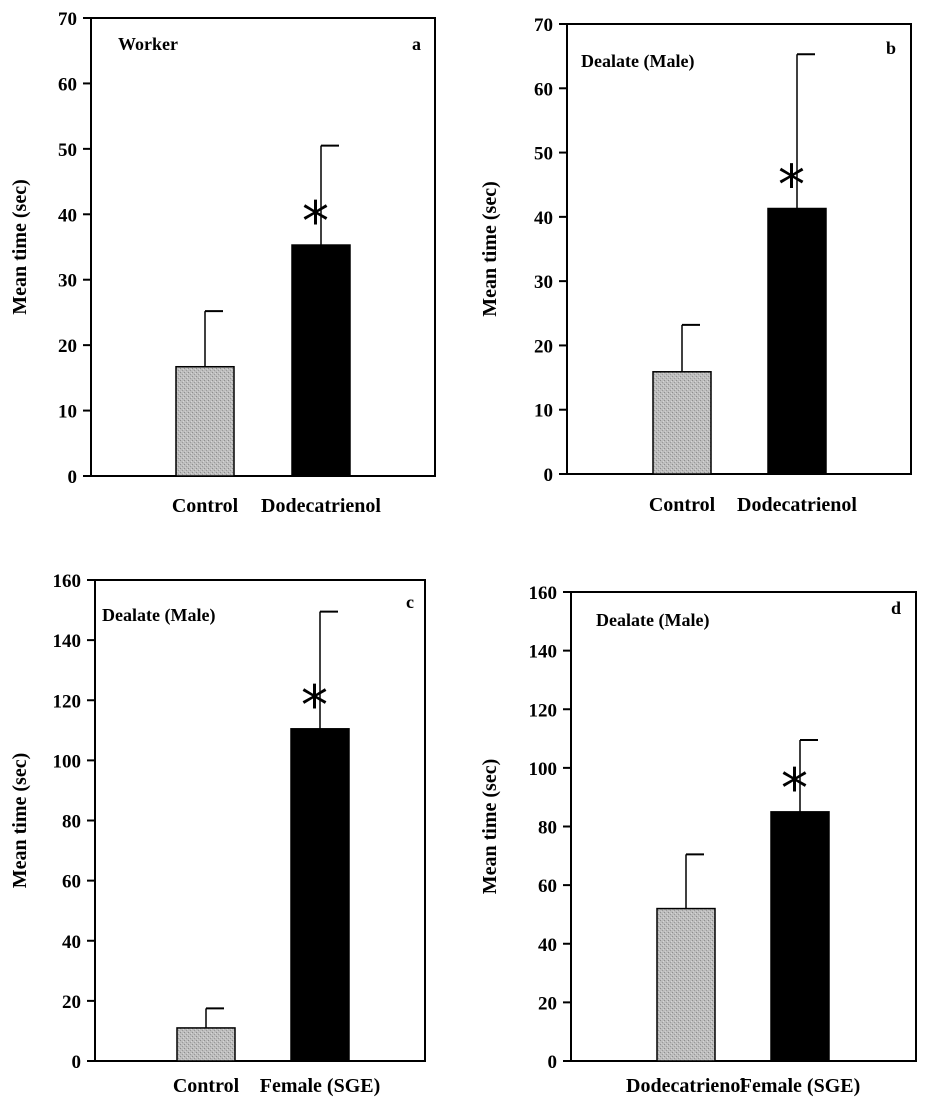 This screenshot has width=929, height=1099. Describe the element at coordinates (896, 608) in the screenshot. I see `panel-letter: d` at that location.